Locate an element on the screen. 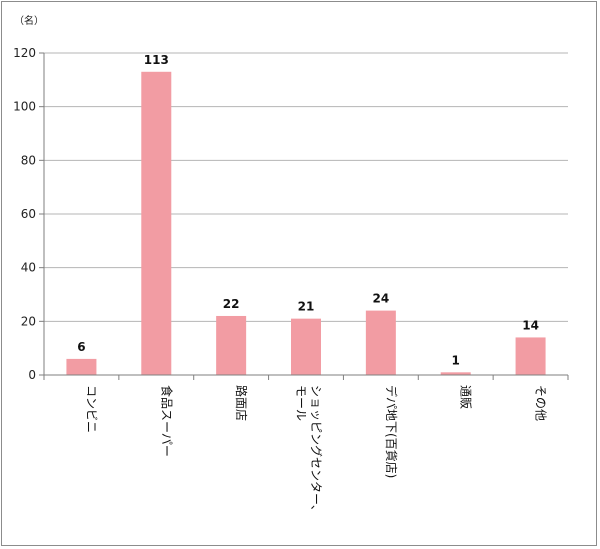  data-label: 113 is located at coordinates (156, 60).